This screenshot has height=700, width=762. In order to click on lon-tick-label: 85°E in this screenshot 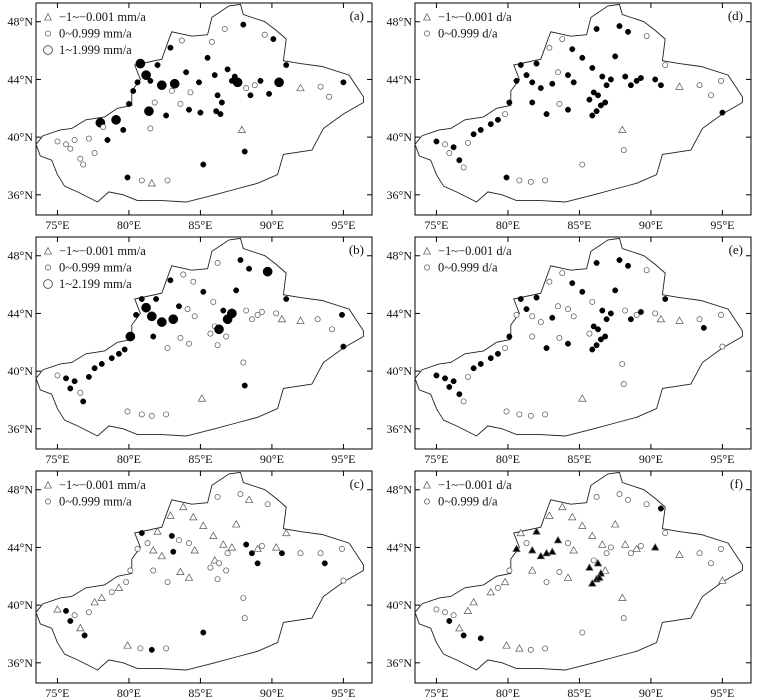, I will do `click(200, 459)`.